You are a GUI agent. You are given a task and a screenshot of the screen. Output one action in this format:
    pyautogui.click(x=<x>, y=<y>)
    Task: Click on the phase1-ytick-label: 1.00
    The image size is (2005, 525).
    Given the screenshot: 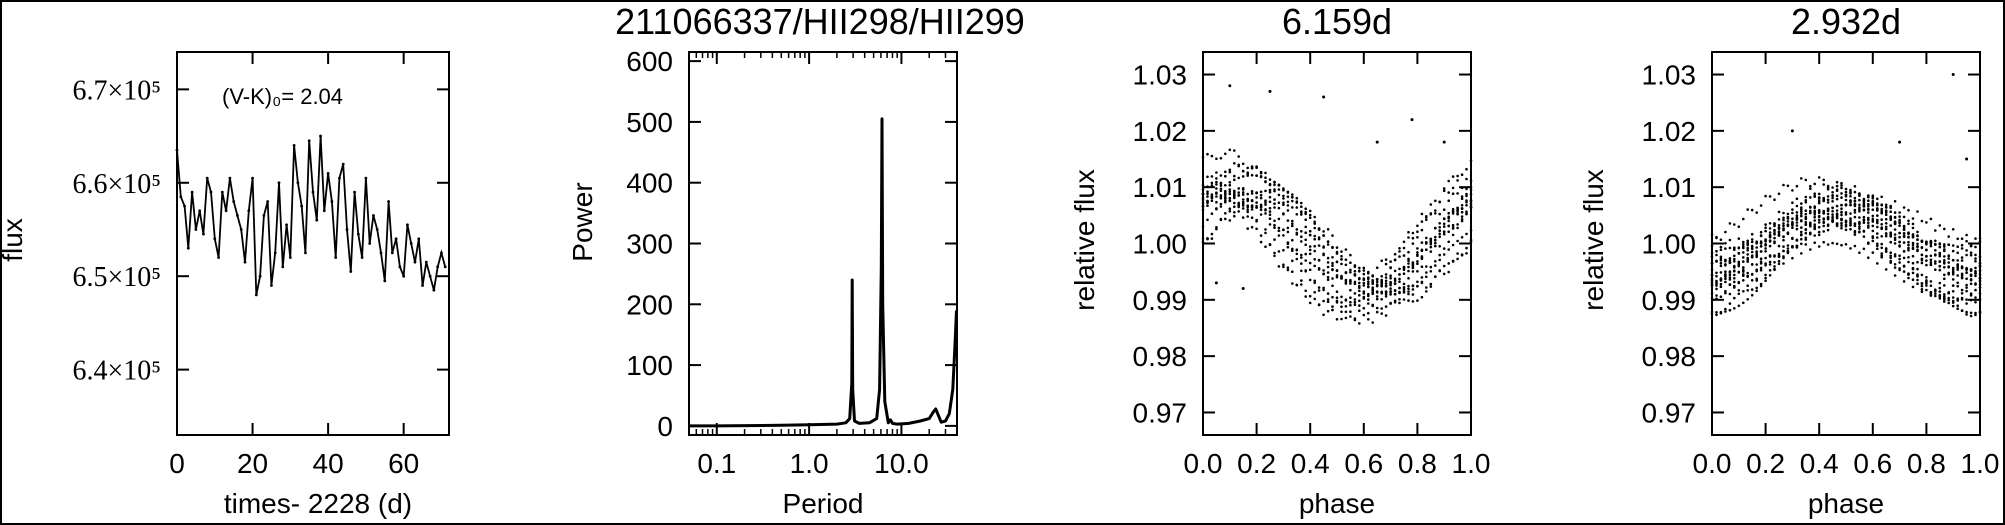 What is the action you would take?
    pyautogui.click(x=1160, y=244)
    